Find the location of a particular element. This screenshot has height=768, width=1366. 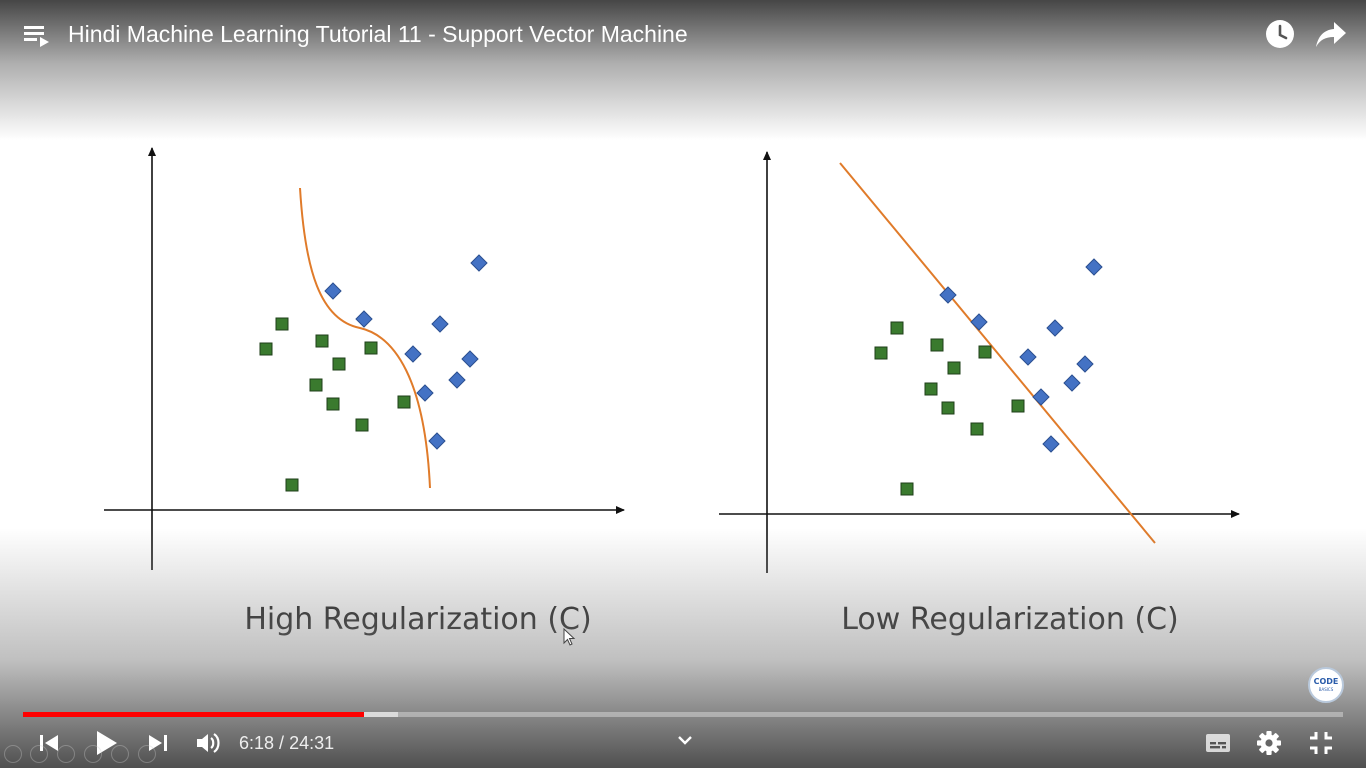

exit-fullscreen-icon is located at coordinates (1321, 743).